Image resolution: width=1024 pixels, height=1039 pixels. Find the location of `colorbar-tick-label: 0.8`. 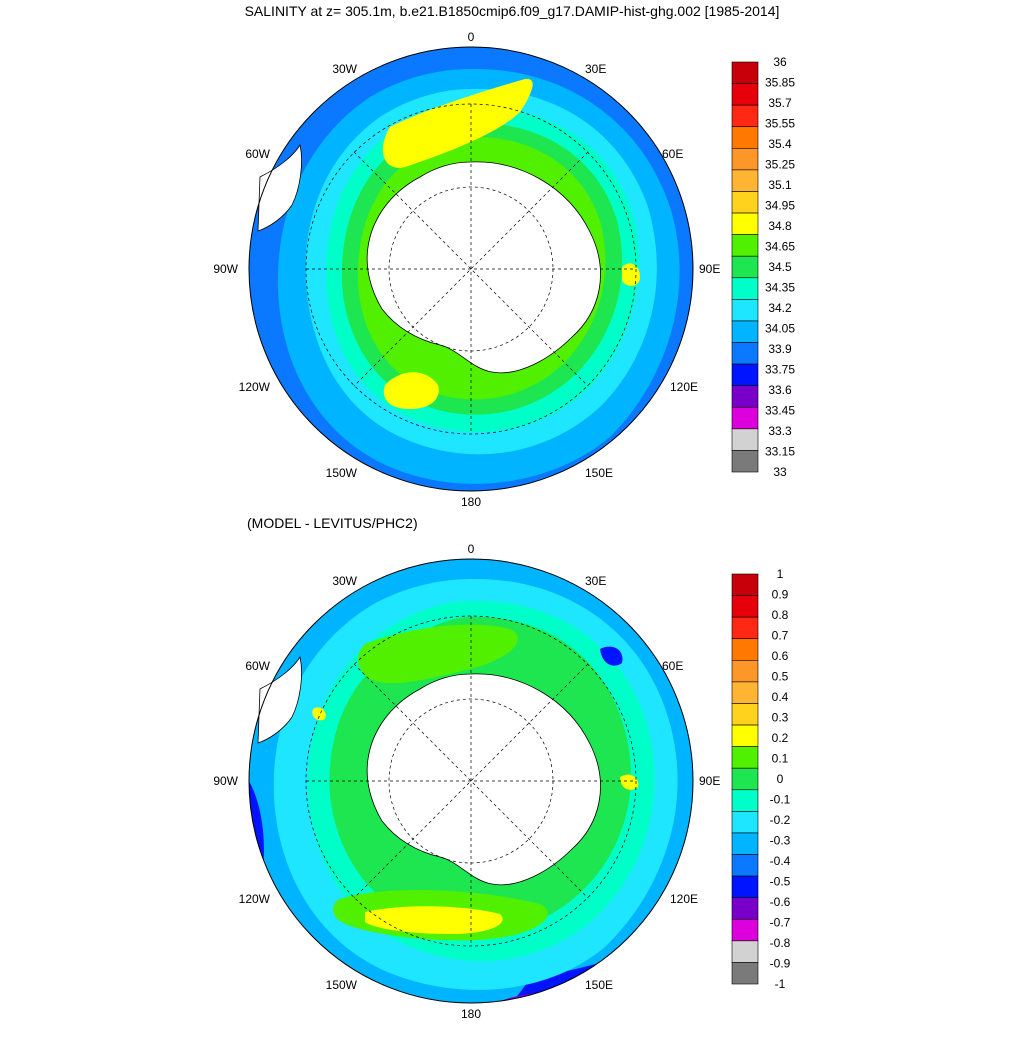

colorbar-tick-label: 0.8 is located at coordinates (780, 615).